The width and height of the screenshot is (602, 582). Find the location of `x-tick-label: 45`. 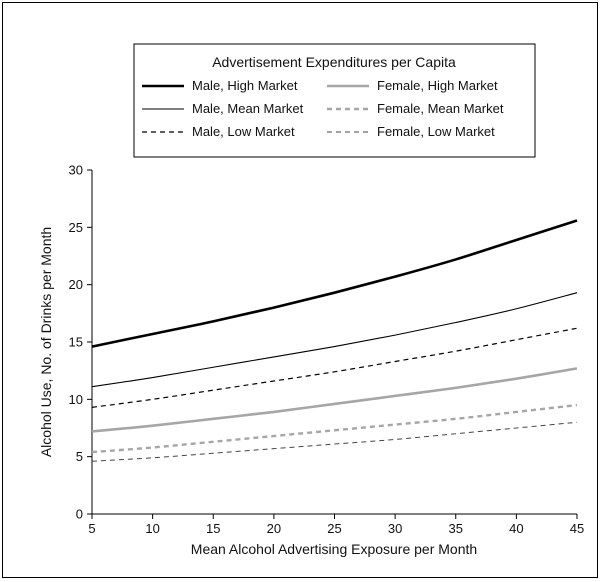

x-tick-label: 45 is located at coordinates (577, 528).